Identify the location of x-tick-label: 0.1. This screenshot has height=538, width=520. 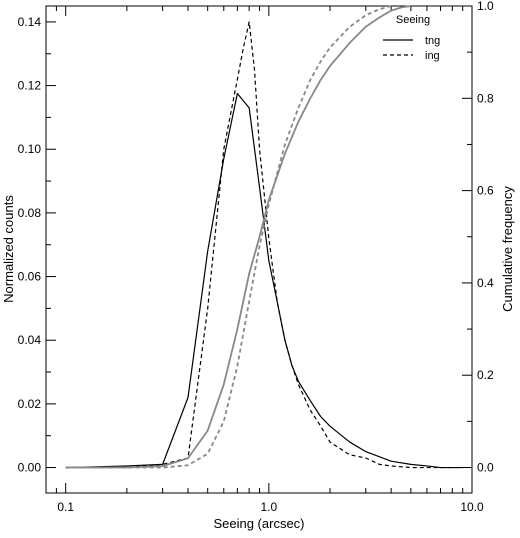
(65, 507).